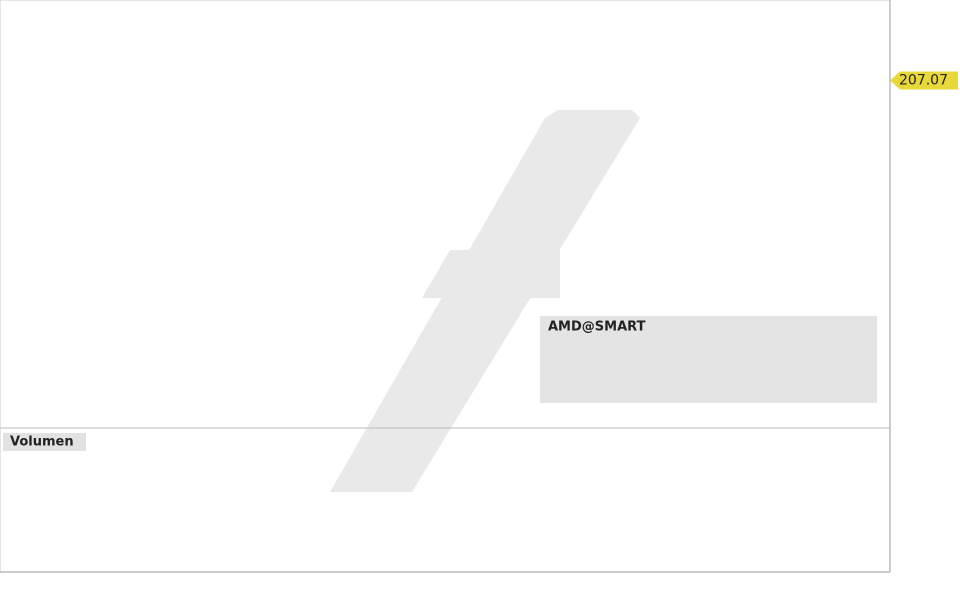 The height and width of the screenshot is (604, 960). Describe the element at coordinates (597, 327) in the screenshot. I see `legend-title: AMD@SMART` at that location.